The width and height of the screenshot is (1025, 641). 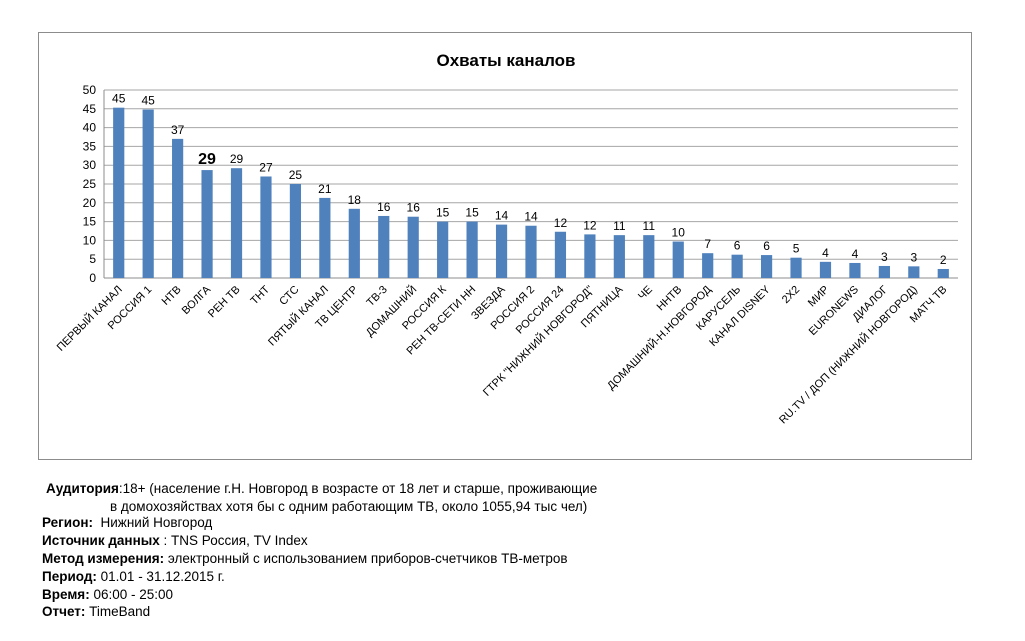 What do you see at coordinates (791, 295) in the screenshot?
I see `x-tick-label: 2Х2` at bounding box center [791, 295].